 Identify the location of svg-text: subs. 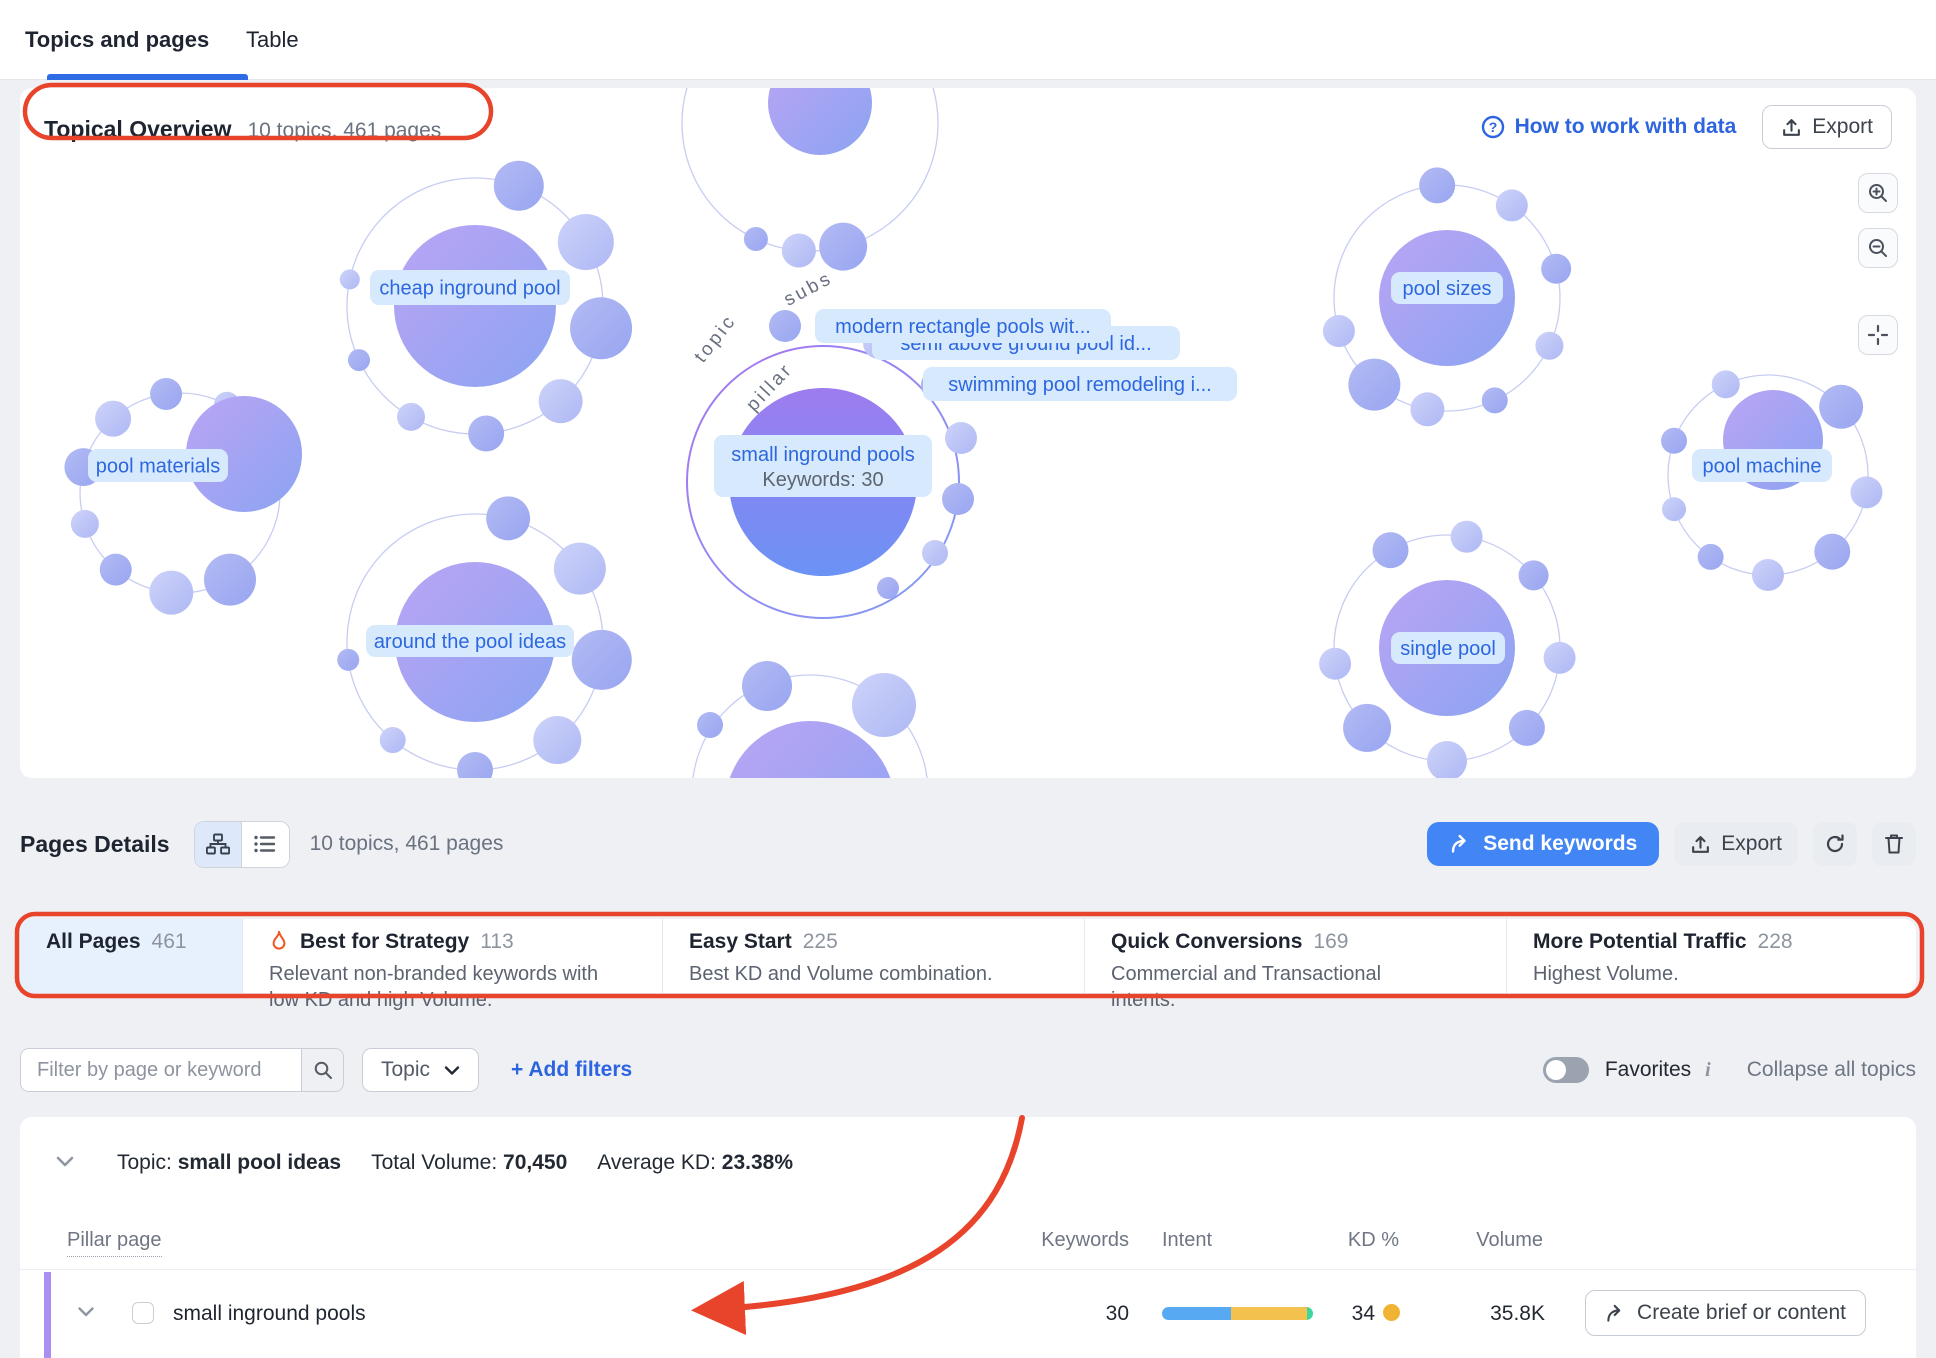
(808, 289).